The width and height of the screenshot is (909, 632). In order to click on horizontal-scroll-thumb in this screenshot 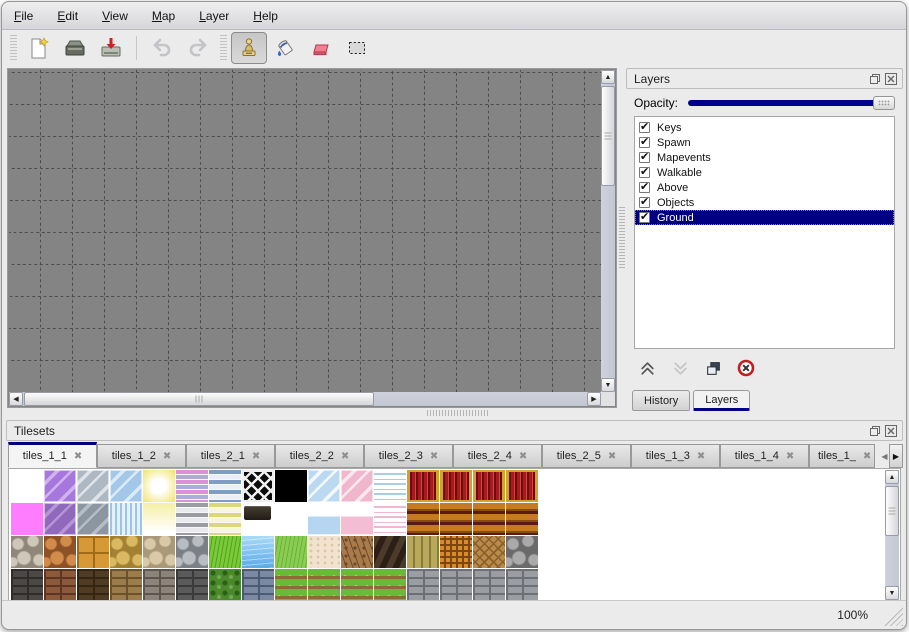, I will do `click(199, 399)`.